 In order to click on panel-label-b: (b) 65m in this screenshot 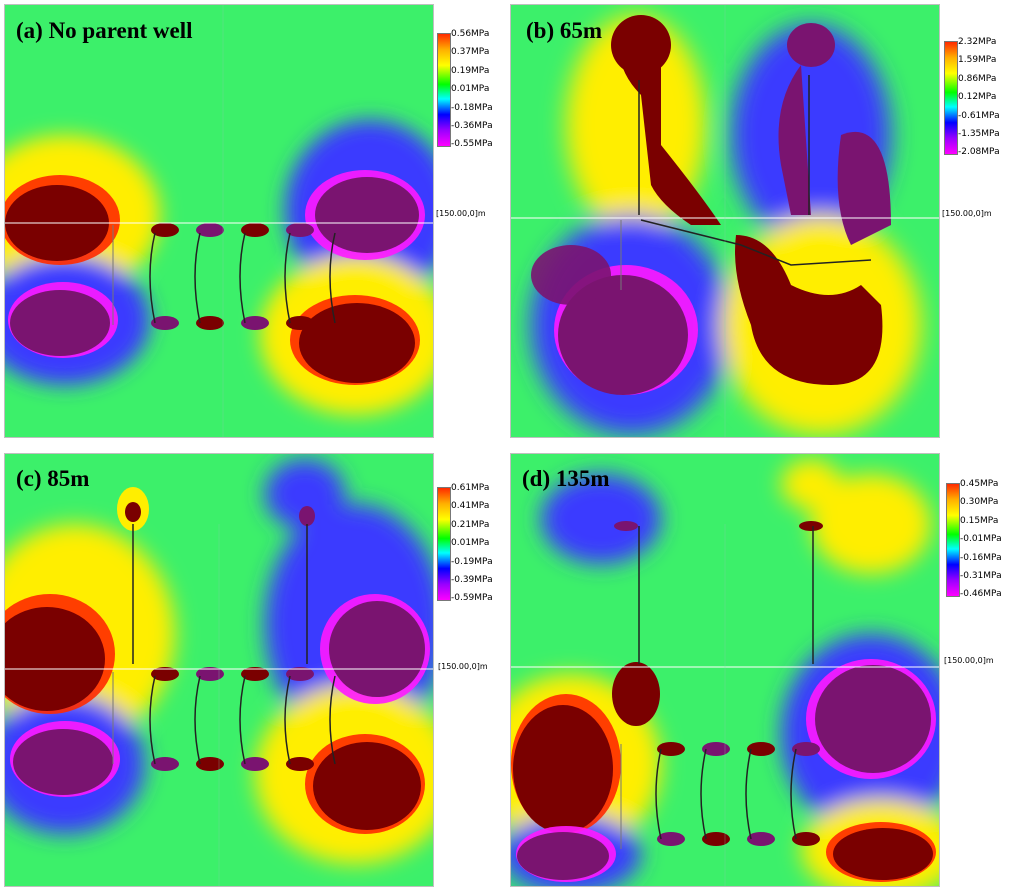, I will do `click(564, 30)`.